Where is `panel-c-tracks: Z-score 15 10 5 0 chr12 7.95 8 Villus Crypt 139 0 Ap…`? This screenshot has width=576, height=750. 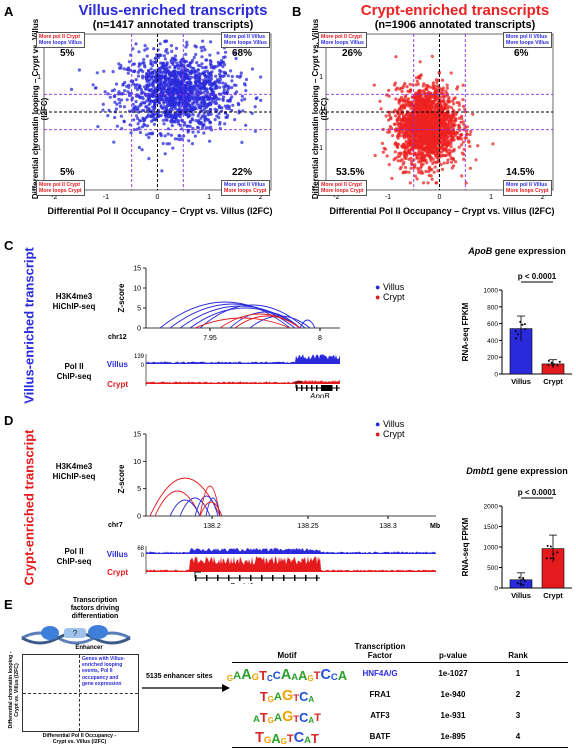
panel-c-tracks: Z-score 15 10 5 0 chr12 7.95 8 Villus Crypt 139 0 Ap… is located at coordinates (223, 332).